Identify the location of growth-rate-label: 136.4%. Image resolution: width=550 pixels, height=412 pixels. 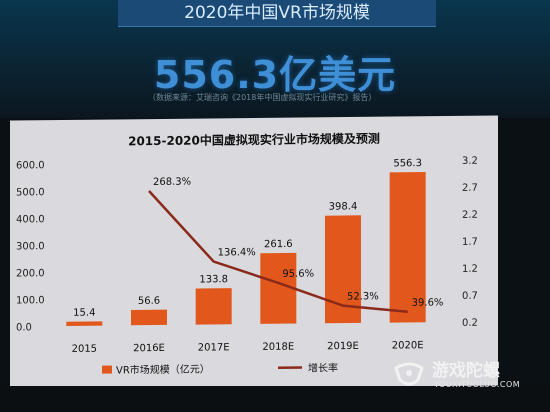
(237, 252).